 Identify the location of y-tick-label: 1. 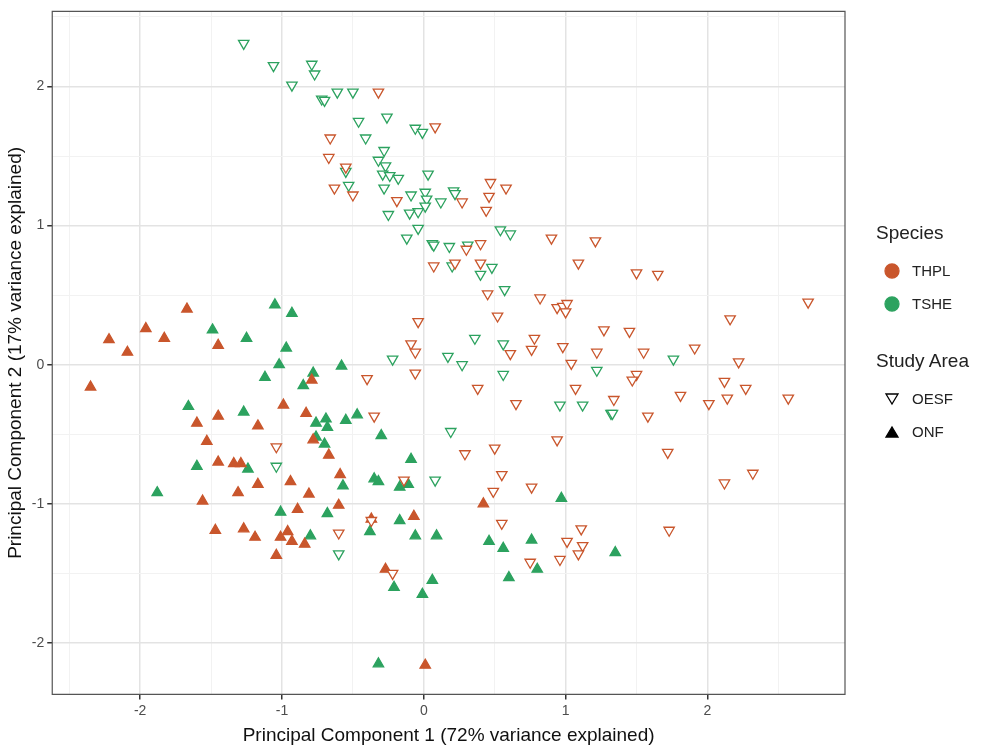
(40, 224).